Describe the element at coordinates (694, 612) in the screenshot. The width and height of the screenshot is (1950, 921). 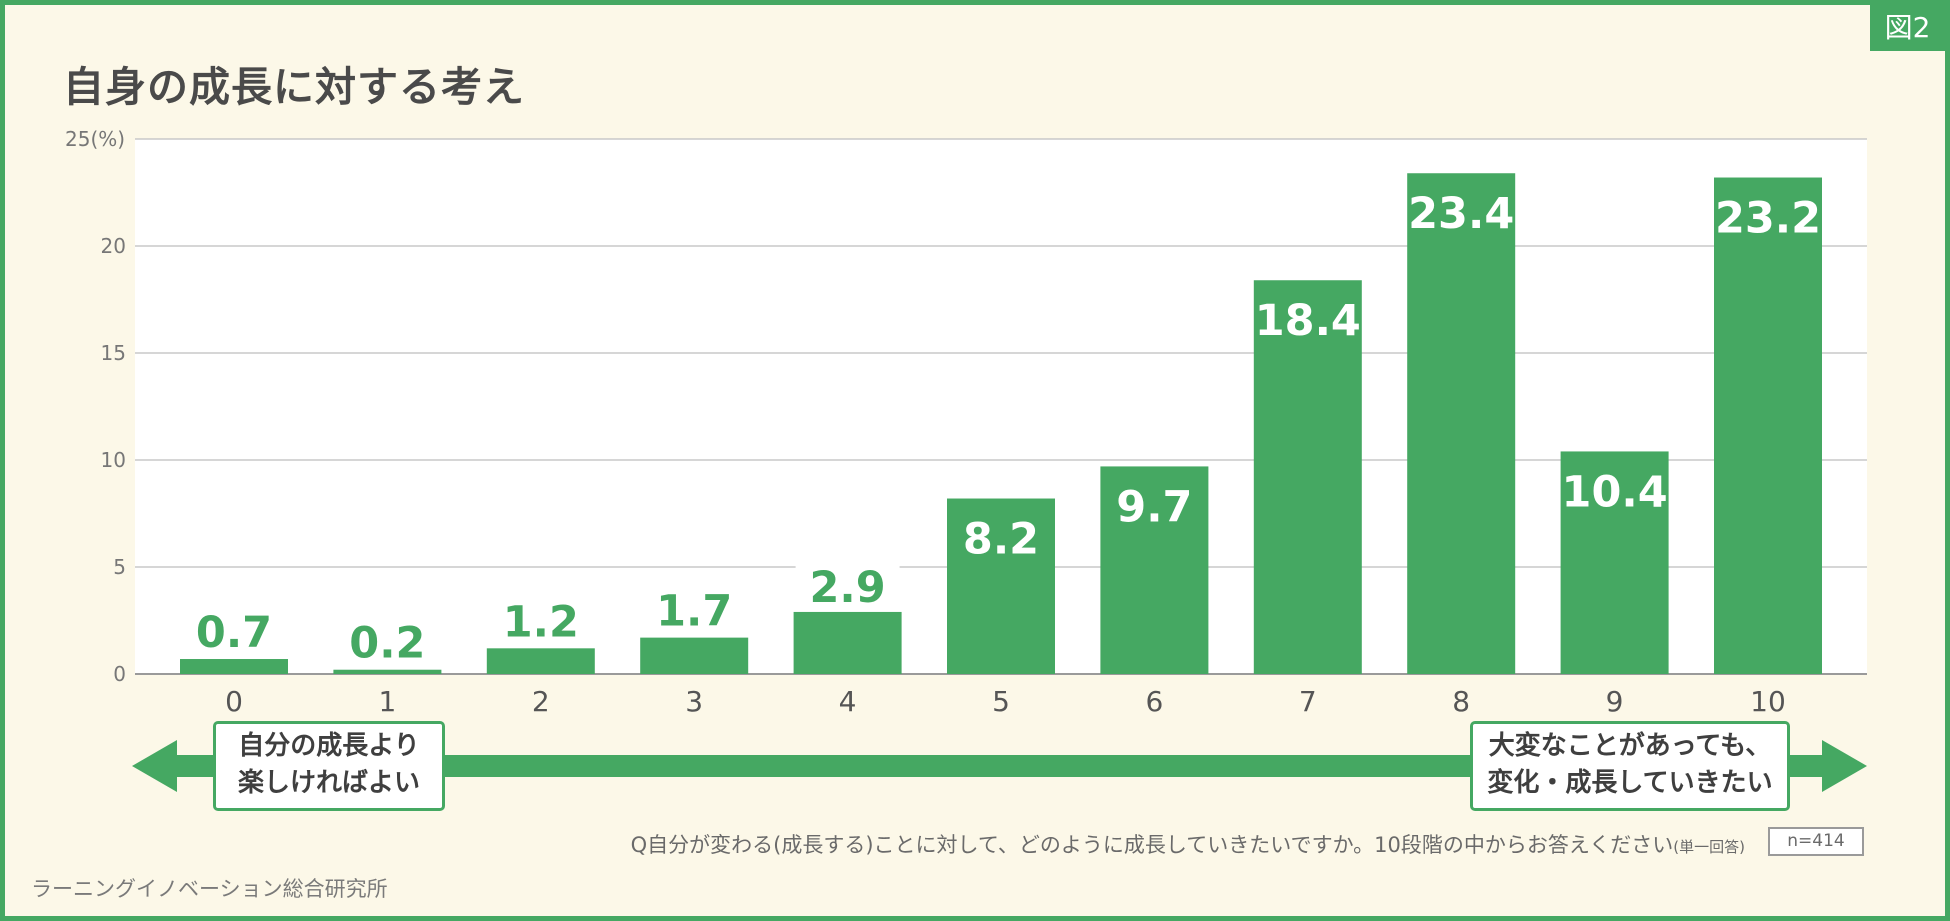
I see `value-label: 1.7` at that location.